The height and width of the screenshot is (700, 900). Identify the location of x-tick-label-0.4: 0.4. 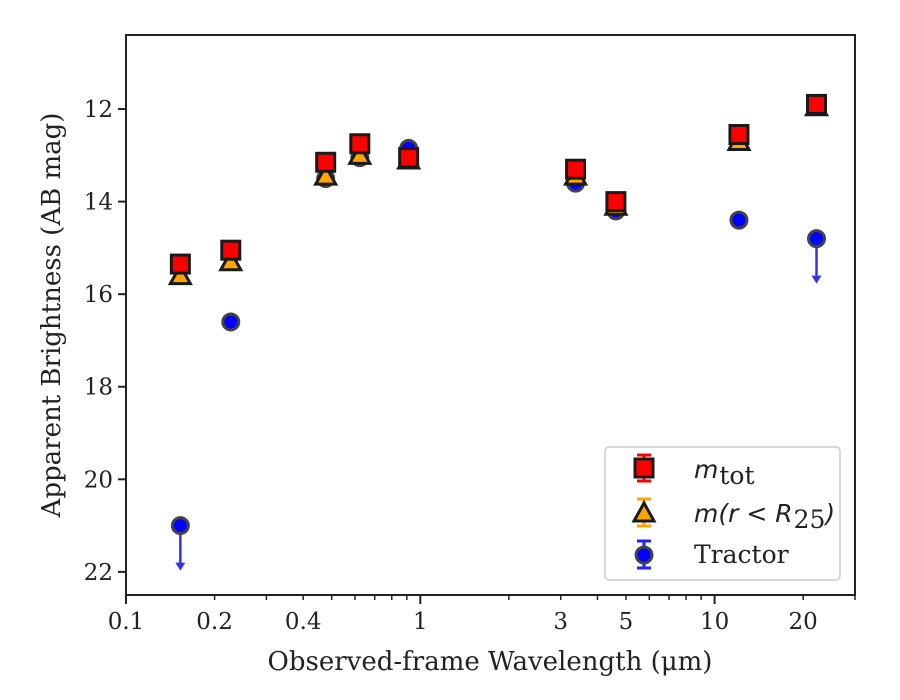
(303, 622).